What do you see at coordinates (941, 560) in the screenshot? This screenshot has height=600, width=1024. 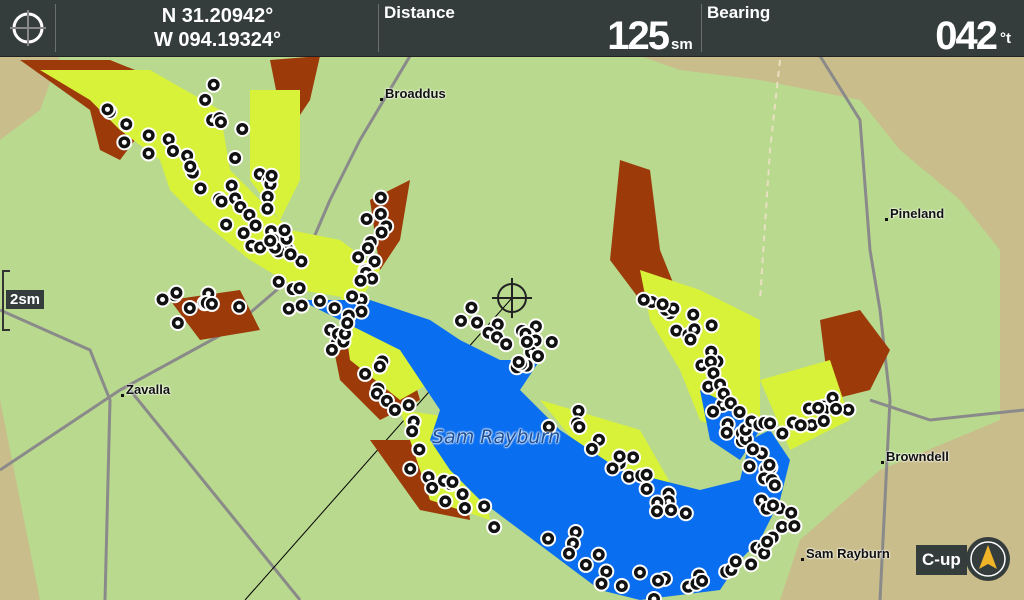 I see `orientation-button: C-up` at bounding box center [941, 560].